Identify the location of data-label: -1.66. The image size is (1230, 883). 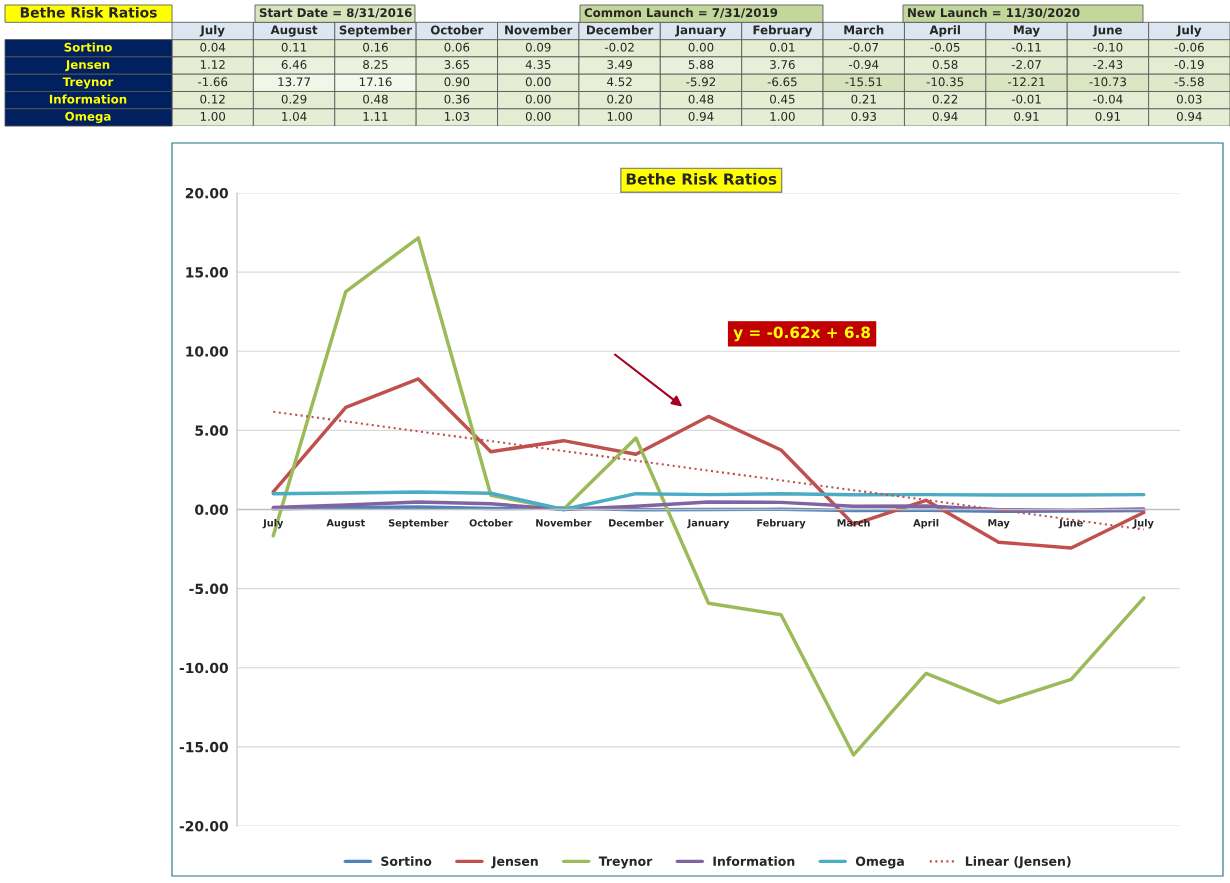
(213, 82).